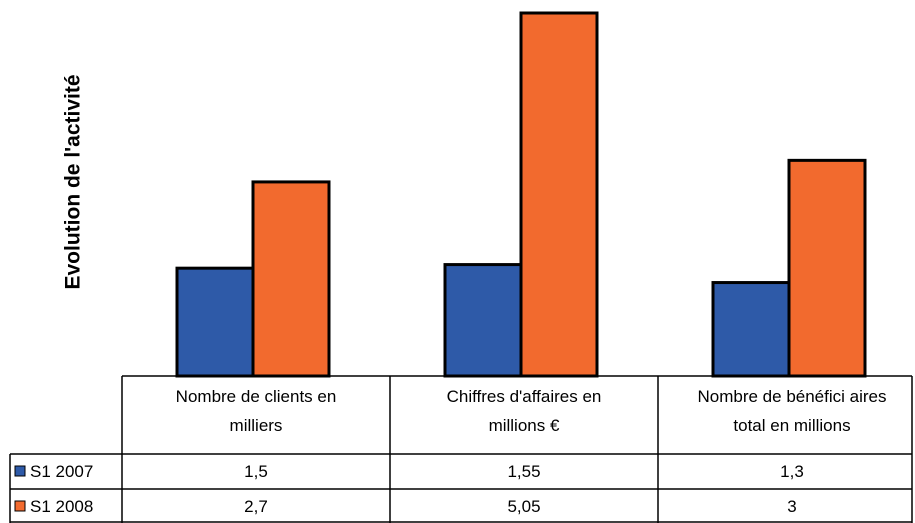  Describe the element at coordinates (791, 506) in the screenshot. I see `data-cell-value: 3` at that location.